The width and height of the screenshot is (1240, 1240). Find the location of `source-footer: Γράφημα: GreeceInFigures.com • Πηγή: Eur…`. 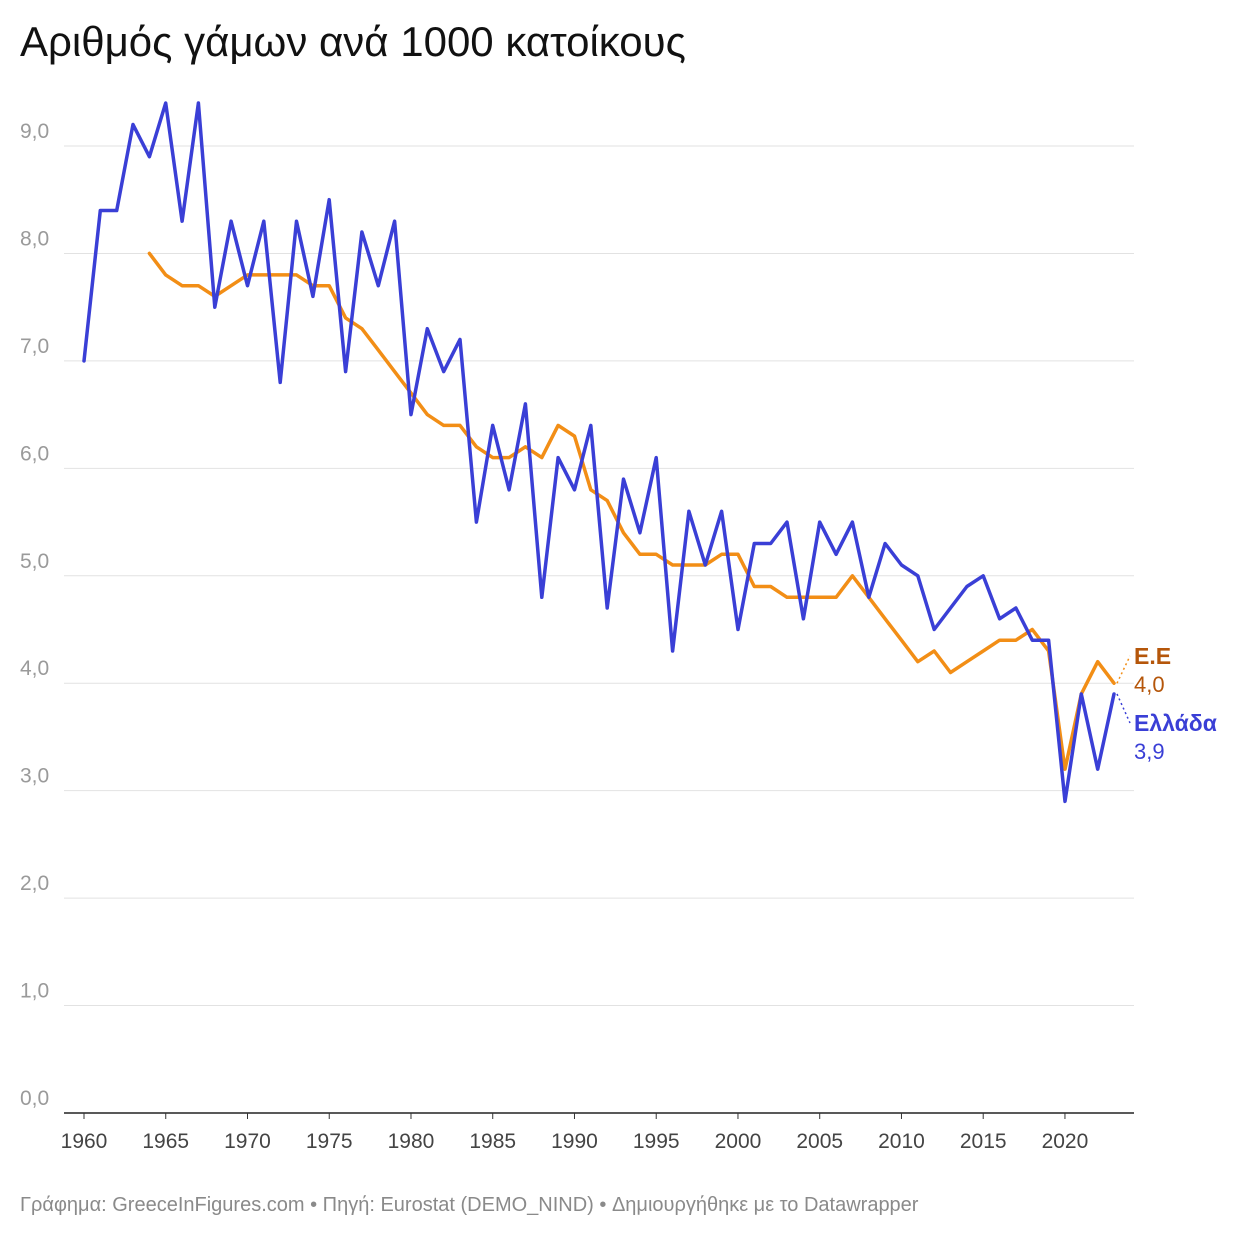

source-footer: Γράφημα: GreeceInFigures.com • Πηγή: Eur… is located at coordinates (469, 1205).